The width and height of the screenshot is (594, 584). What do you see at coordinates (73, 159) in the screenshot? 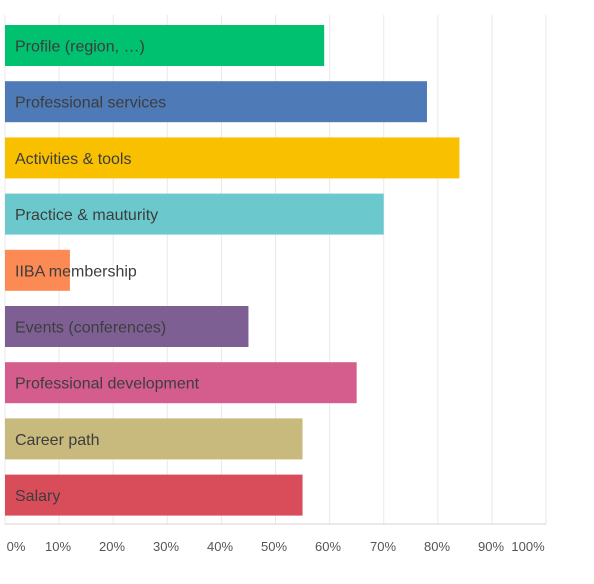
I see `bar-label: Activities & tools` at bounding box center [73, 159].